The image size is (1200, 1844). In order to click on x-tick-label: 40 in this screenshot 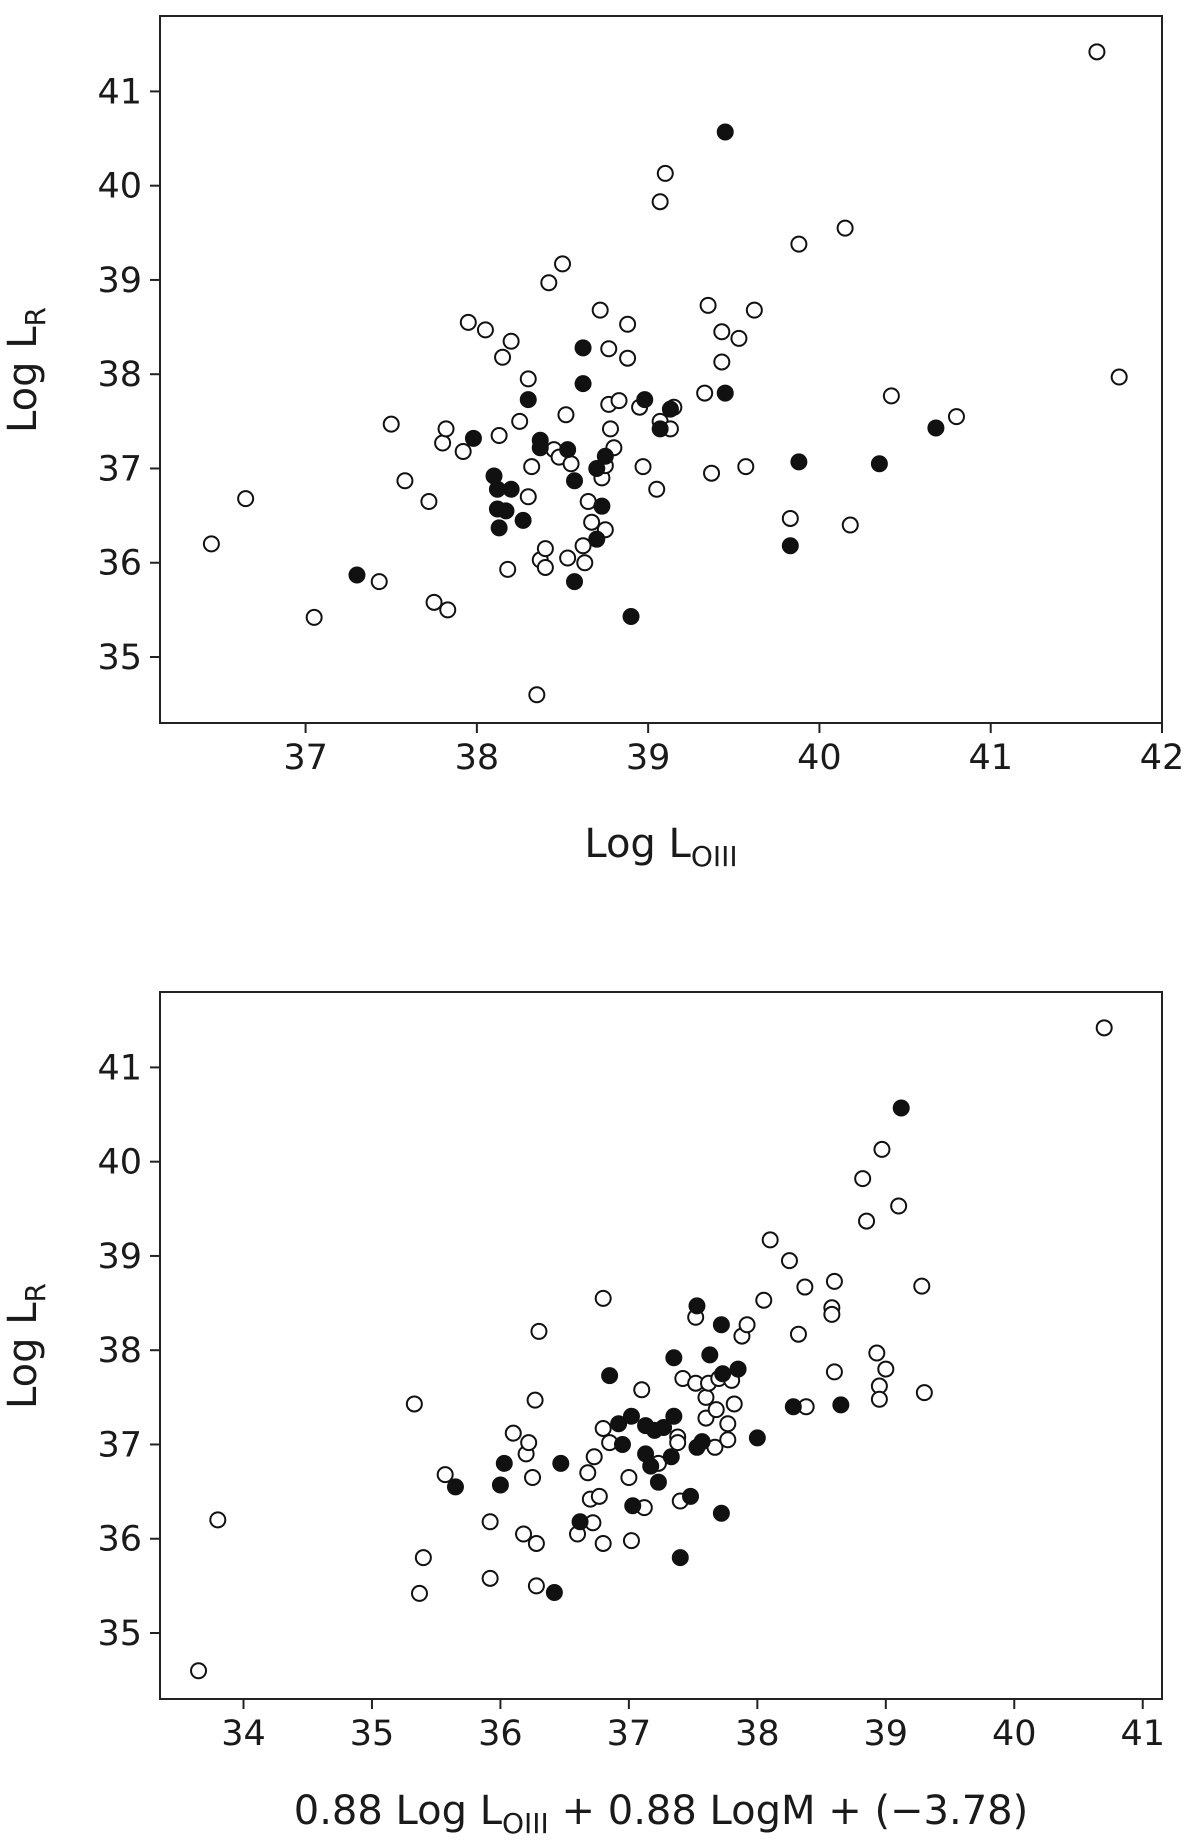, I will do `click(819, 758)`.